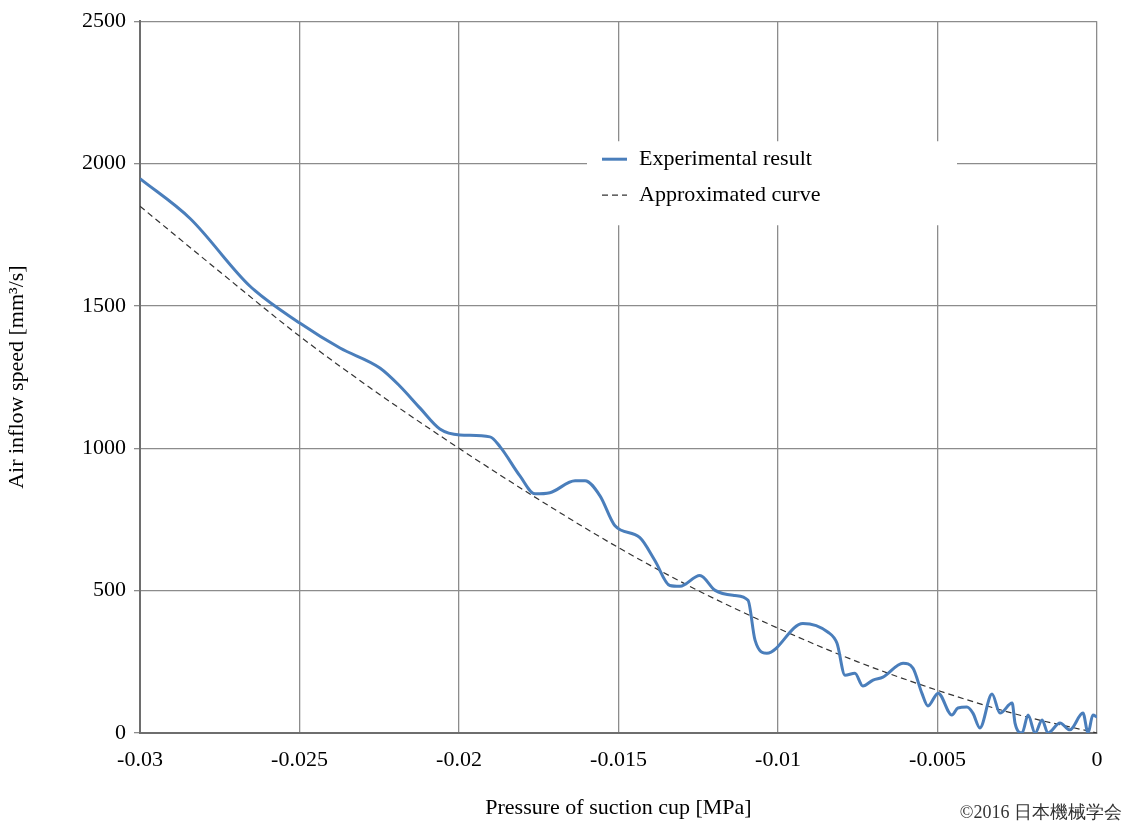  I want to click on y-tick-label: 1000, so click(104, 447).